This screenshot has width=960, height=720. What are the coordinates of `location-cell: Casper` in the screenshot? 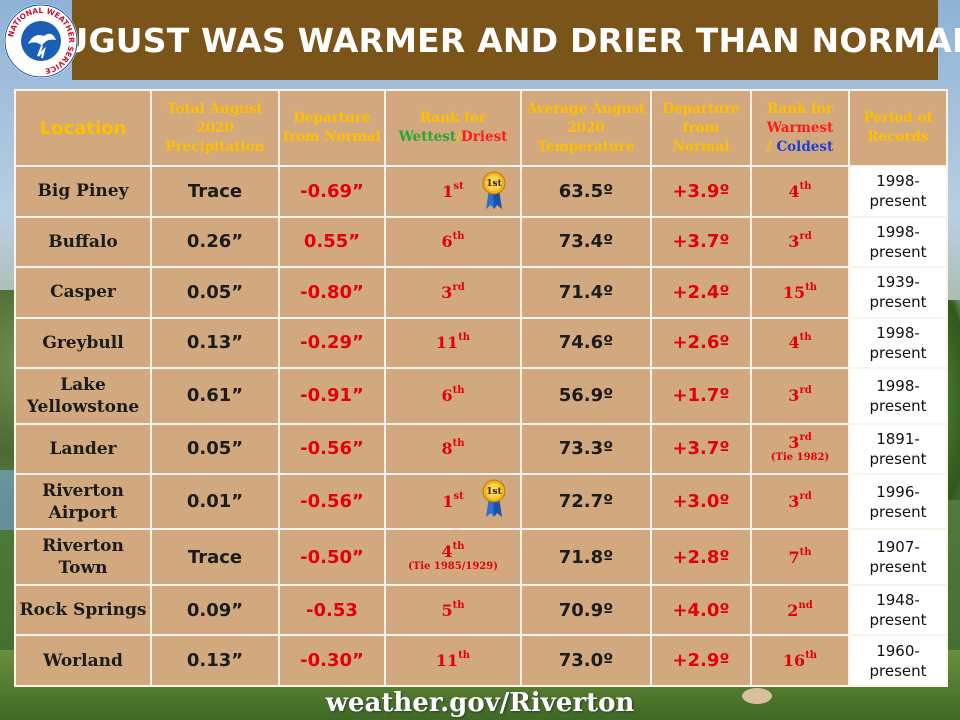 It's located at (83, 292).